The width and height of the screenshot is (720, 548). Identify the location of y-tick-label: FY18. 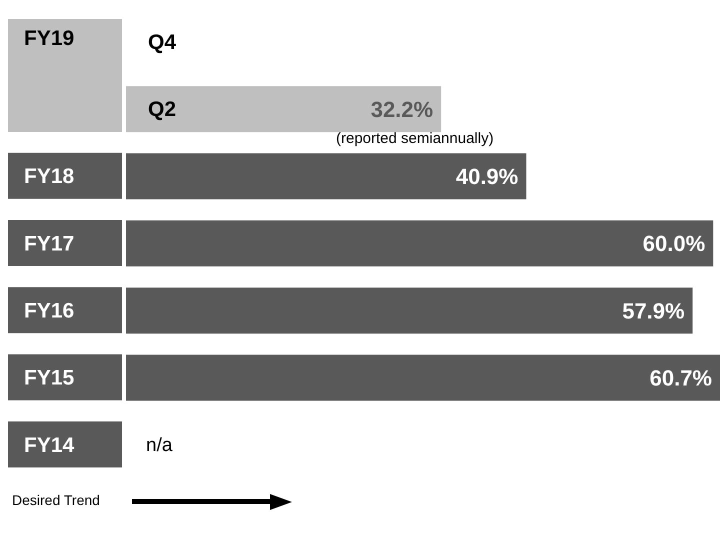
(49, 176).